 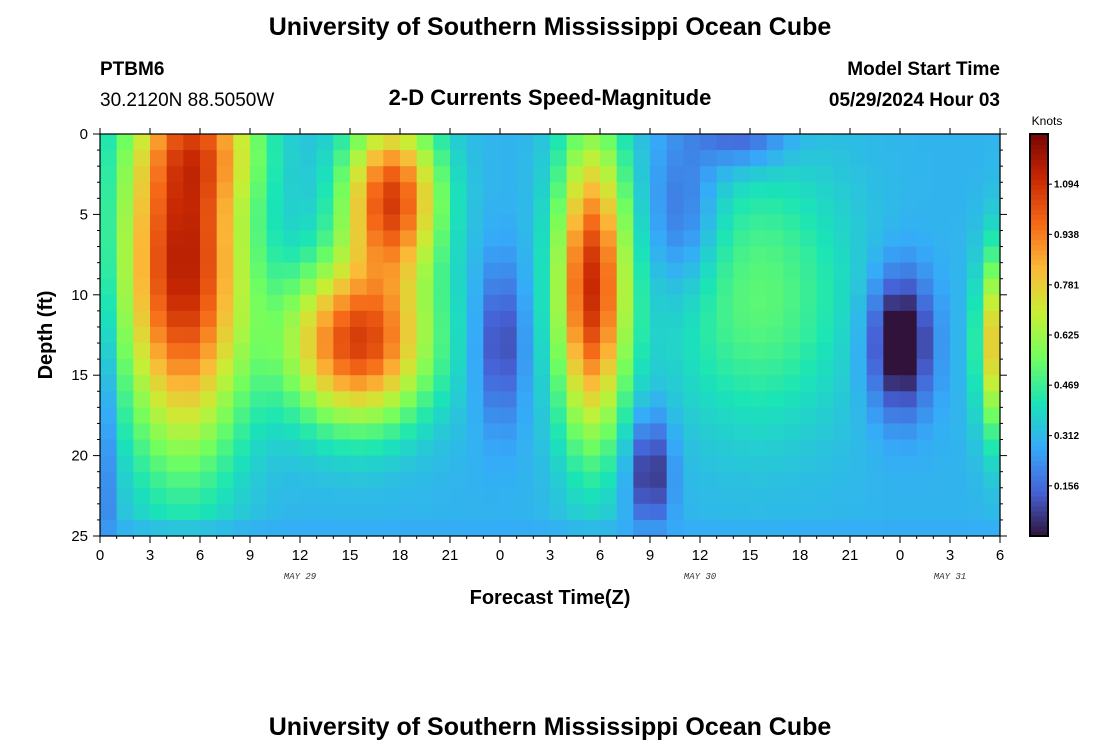 What do you see at coordinates (250, 555) in the screenshot?
I see `x-tick-label: 9` at bounding box center [250, 555].